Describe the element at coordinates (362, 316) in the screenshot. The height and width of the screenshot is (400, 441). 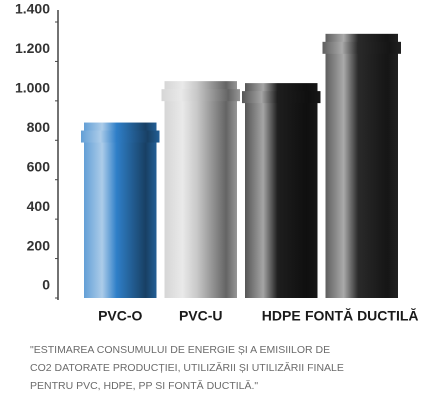
I see `x-tick-label: FONTĂ DUCTILĂ` at that location.